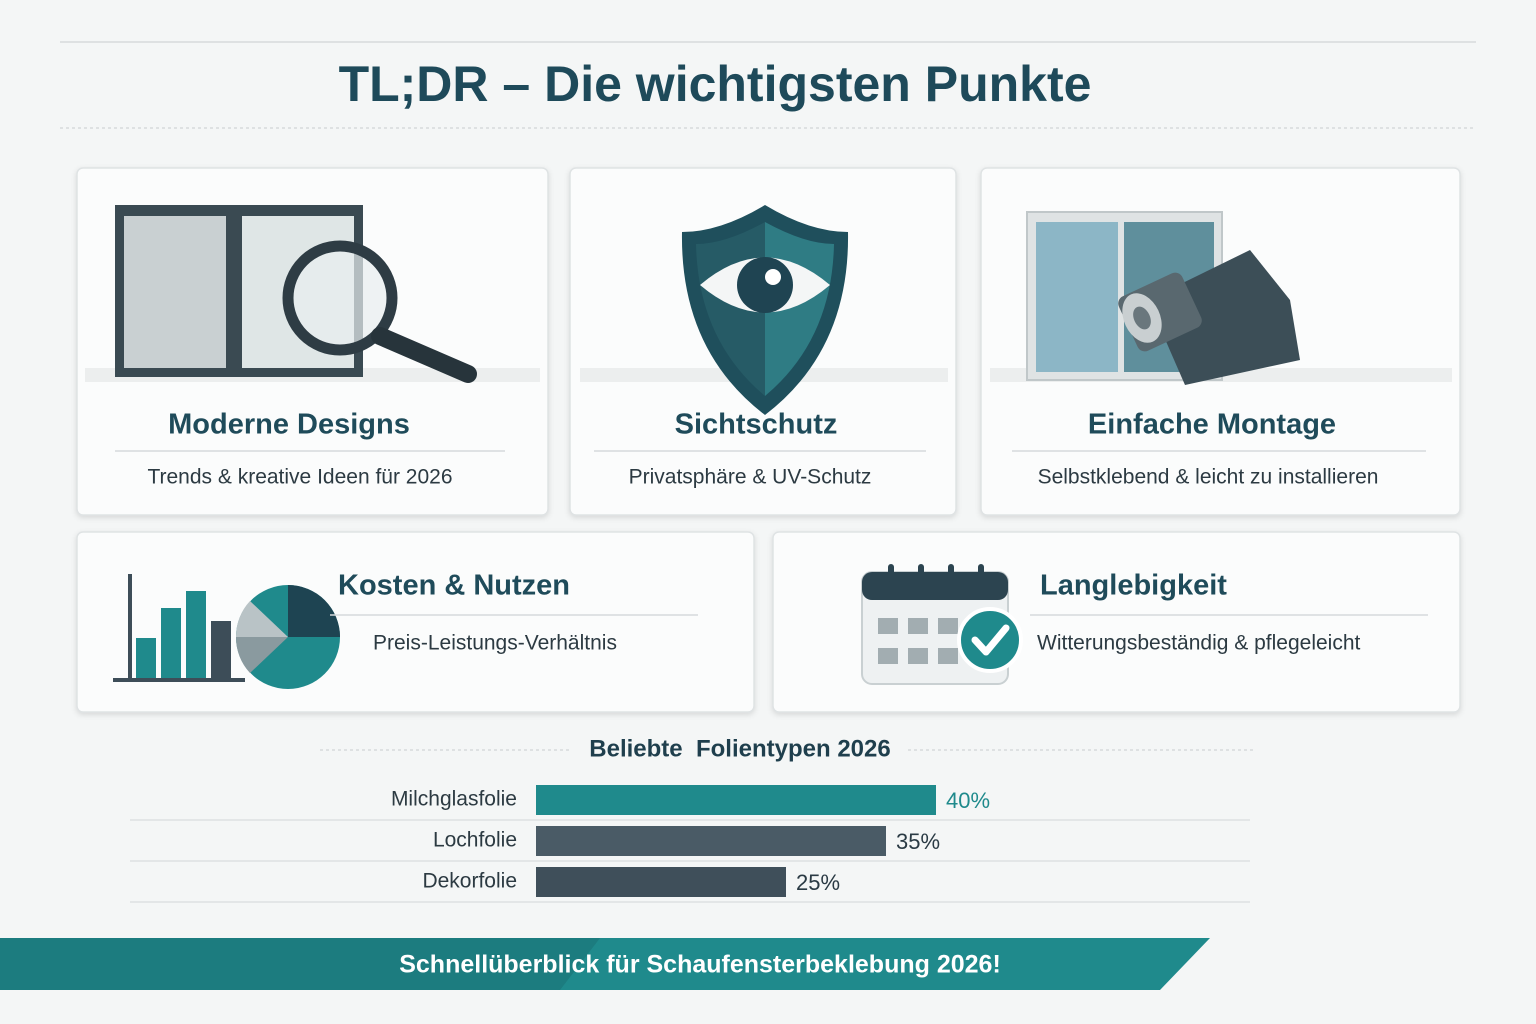 Image resolution: width=1536 pixels, height=1024 pixels. What do you see at coordinates (1212, 425) in the screenshot?
I see `card-title: Einfache Montage` at bounding box center [1212, 425].